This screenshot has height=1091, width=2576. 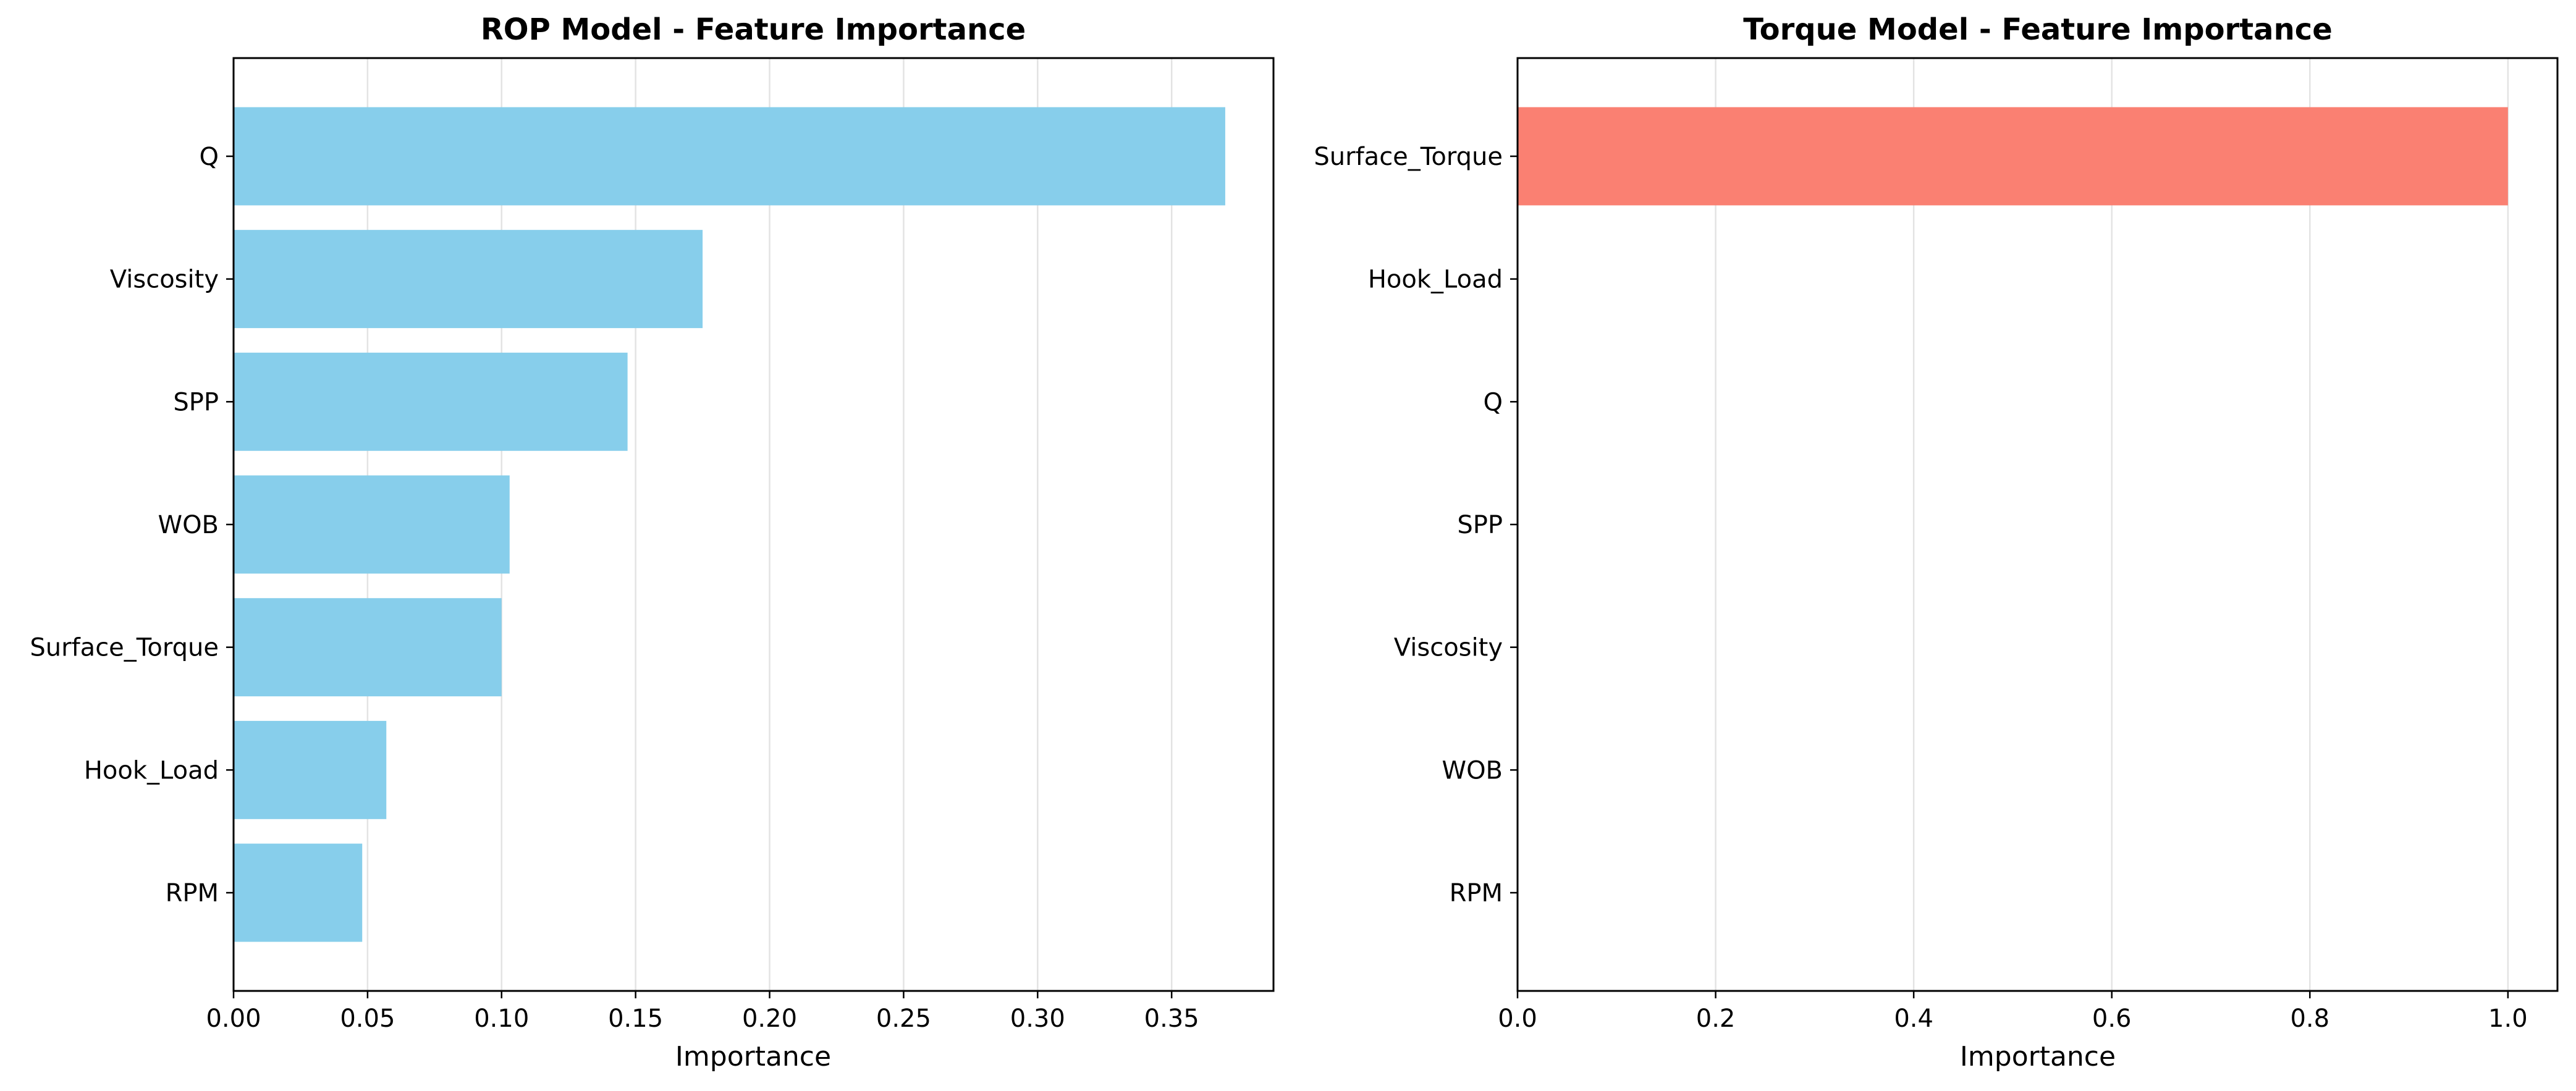 What do you see at coordinates (367, 1019) in the screenshot?
I see `x-tick-label: 0.05` at bounding box center [367, 1019].